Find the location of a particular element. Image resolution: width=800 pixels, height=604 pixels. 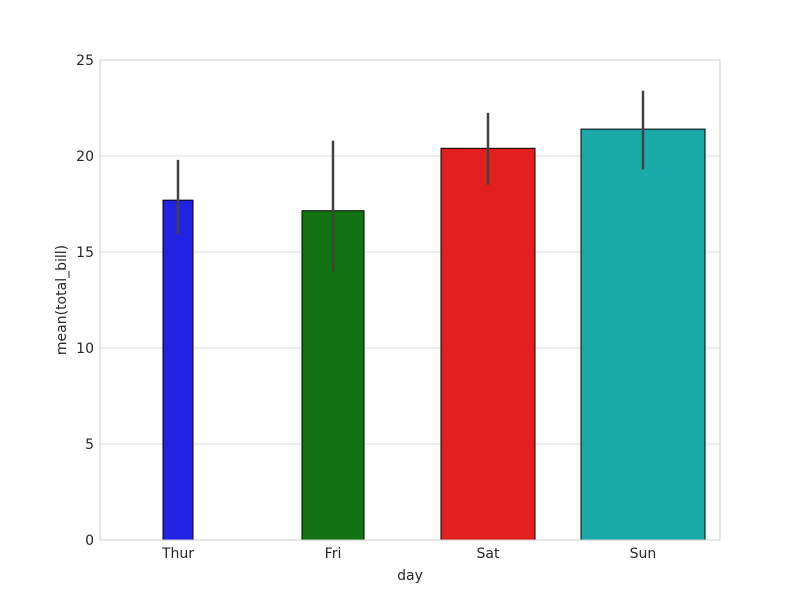

y-tick-label: 5 is located at coordinates (89, 445).